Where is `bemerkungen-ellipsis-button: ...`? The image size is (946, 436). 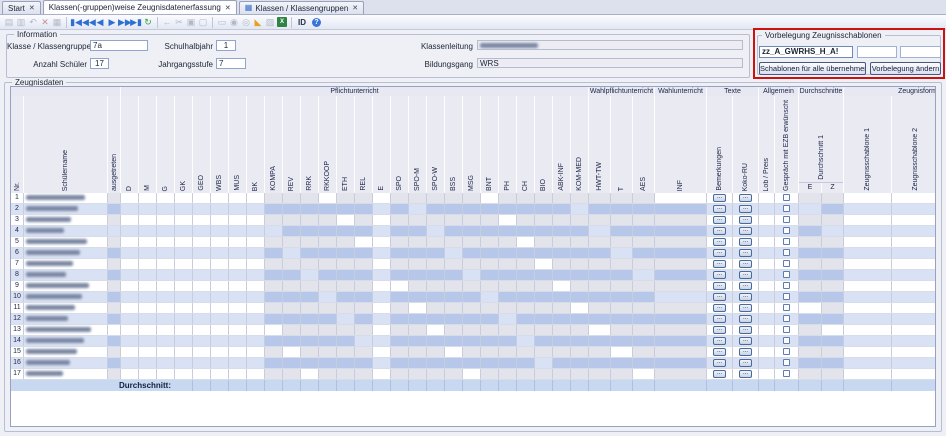 bemerkungen-ellipsis-button: ... is located at coordinates (719, 220).